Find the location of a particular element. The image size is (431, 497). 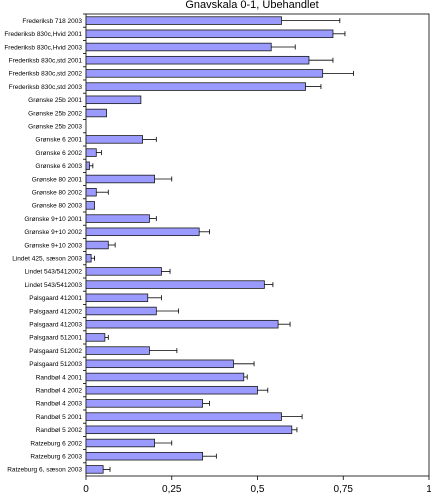

category-label: Palsgaard 512002 is located at coordinates (55, 351).